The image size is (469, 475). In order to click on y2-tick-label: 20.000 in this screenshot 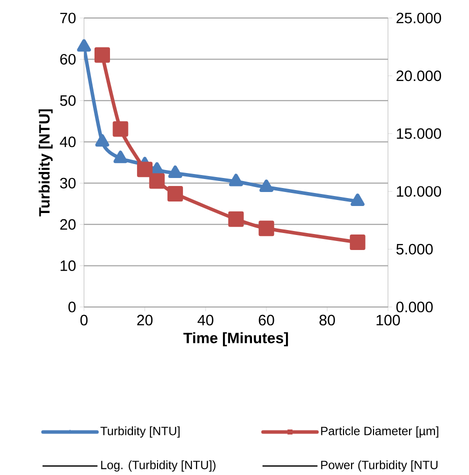, I will do `click(419, 76)`.